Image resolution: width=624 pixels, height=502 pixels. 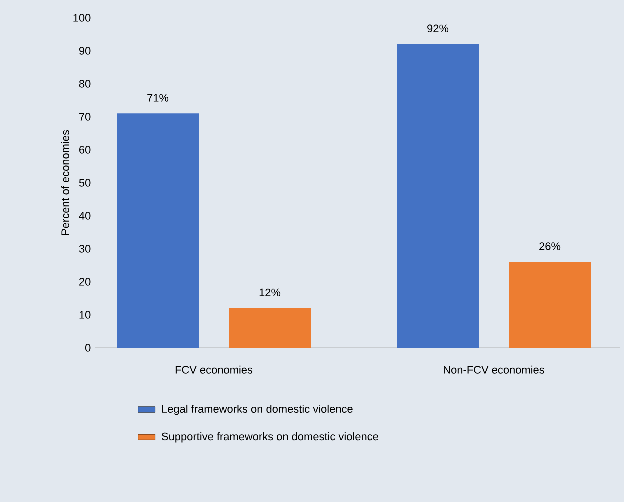 What do you see at coordinates (85, 150) in the screenshot?
I see `y-tick-label: 60` at bounding box center [85, 150].